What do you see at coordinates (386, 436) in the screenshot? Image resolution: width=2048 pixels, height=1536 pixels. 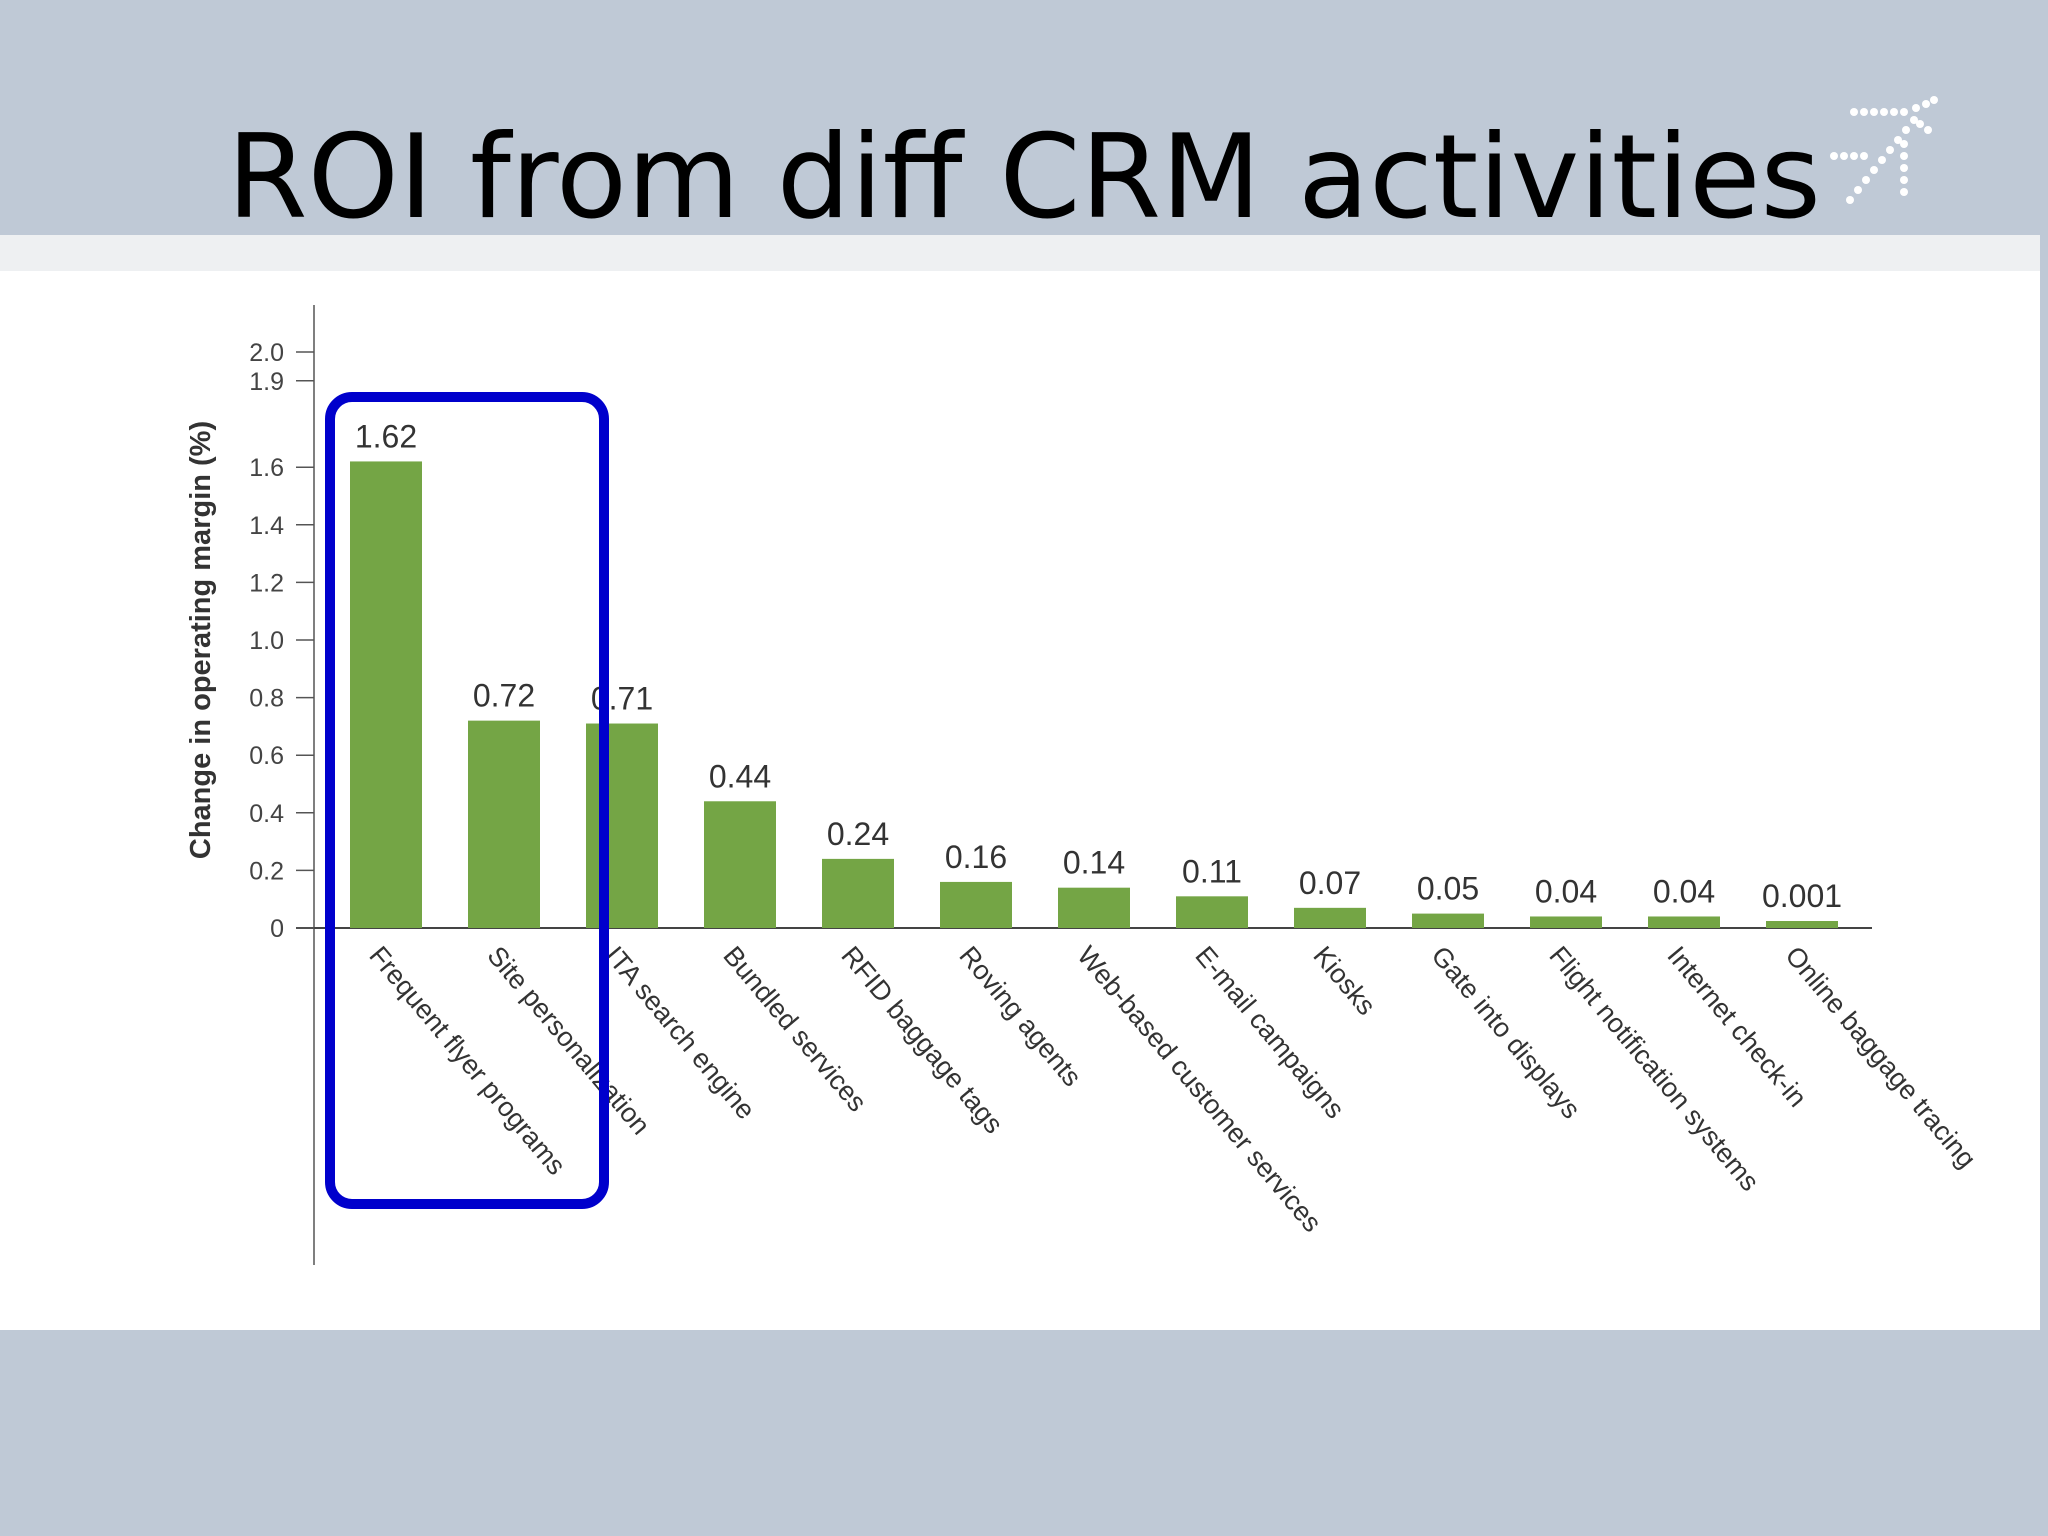 I see `bar-value-label: 1.62` at bounding box center [386, 436].